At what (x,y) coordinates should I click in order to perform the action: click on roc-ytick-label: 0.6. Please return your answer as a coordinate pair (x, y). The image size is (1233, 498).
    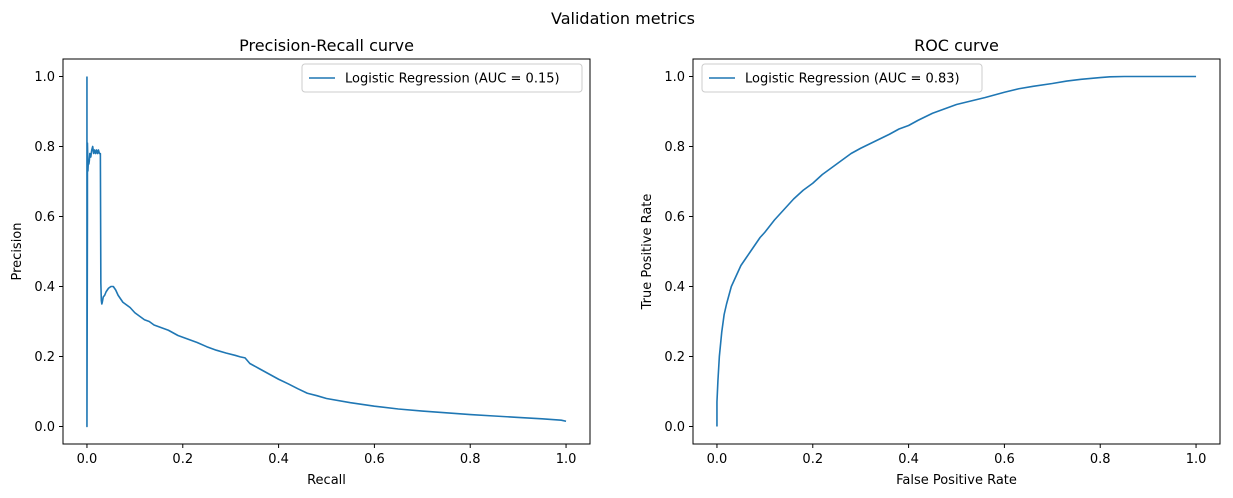
    Looking at the image, I should click on (674, 217).